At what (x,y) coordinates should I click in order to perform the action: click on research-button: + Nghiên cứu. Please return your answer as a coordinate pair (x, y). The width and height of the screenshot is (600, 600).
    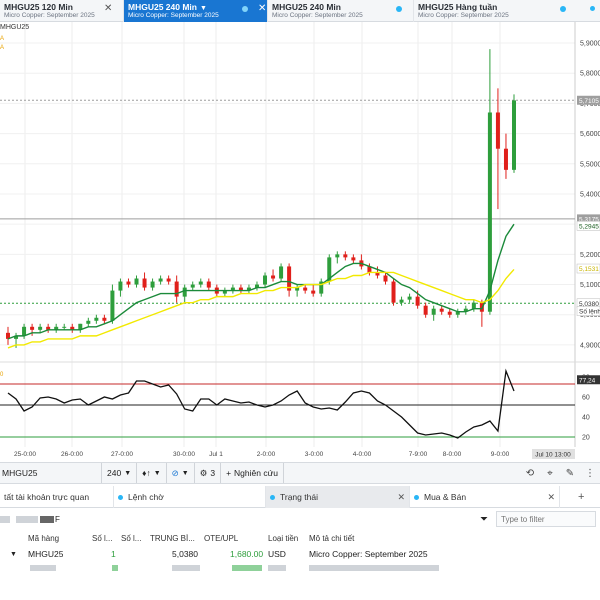
    Looking at the image, I should click on (253, 473).